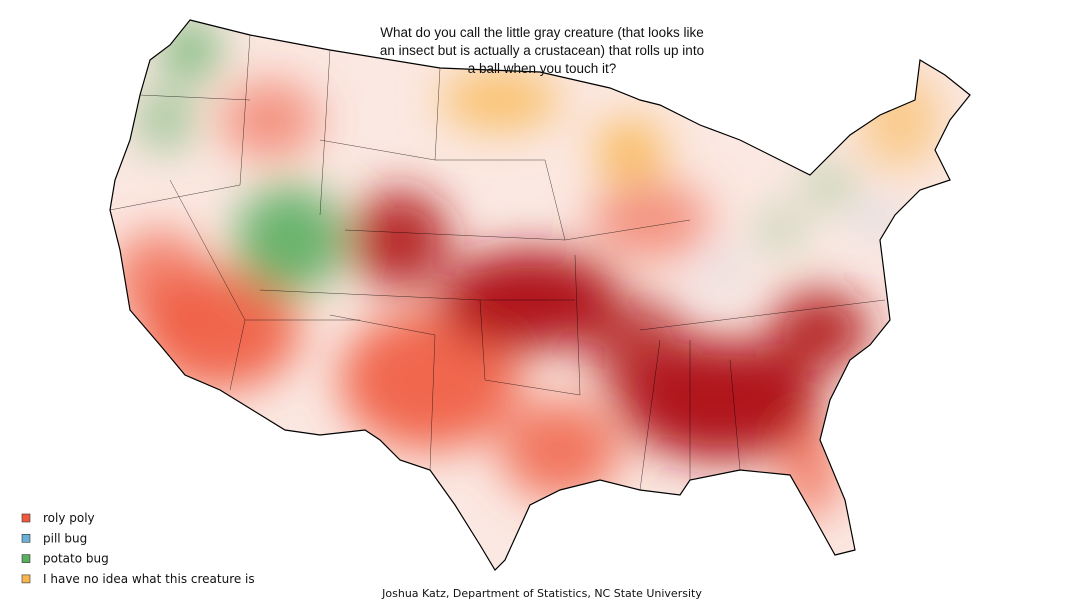 This screenshot has width=1084, height=600. What do you see at coordinates (76, 559) in the screenshot?
I see `legend-label: potato bug` at bounding box center [76, 559].